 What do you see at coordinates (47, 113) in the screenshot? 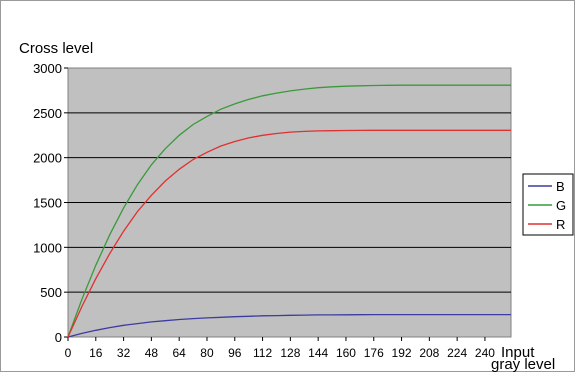
I see `y-tick-label: 2500` at bounding box center [47, 113].